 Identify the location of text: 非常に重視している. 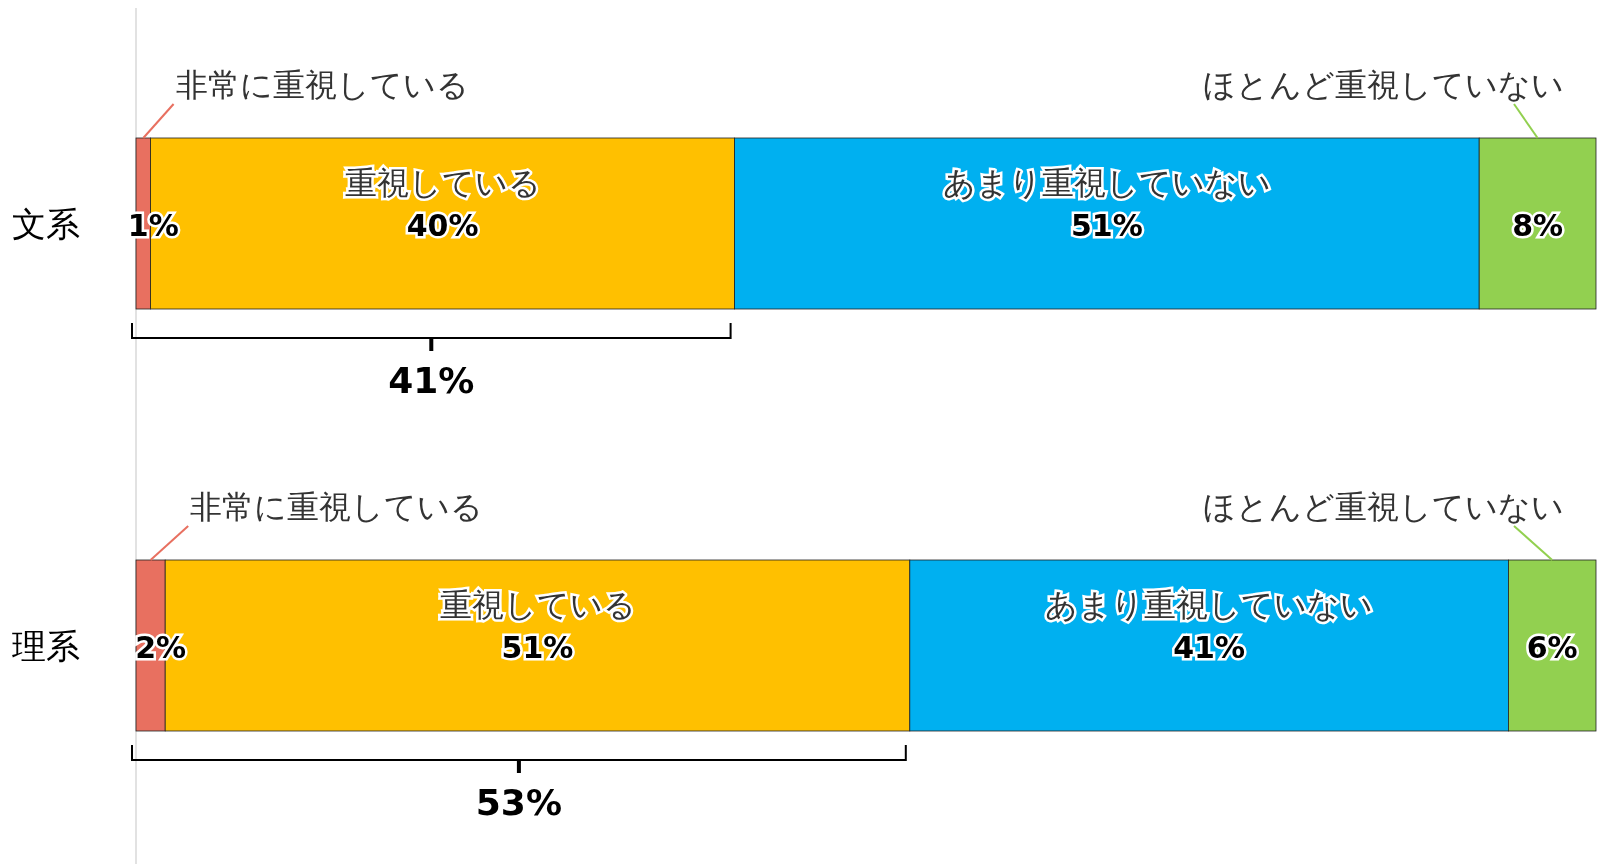
(337, 507).